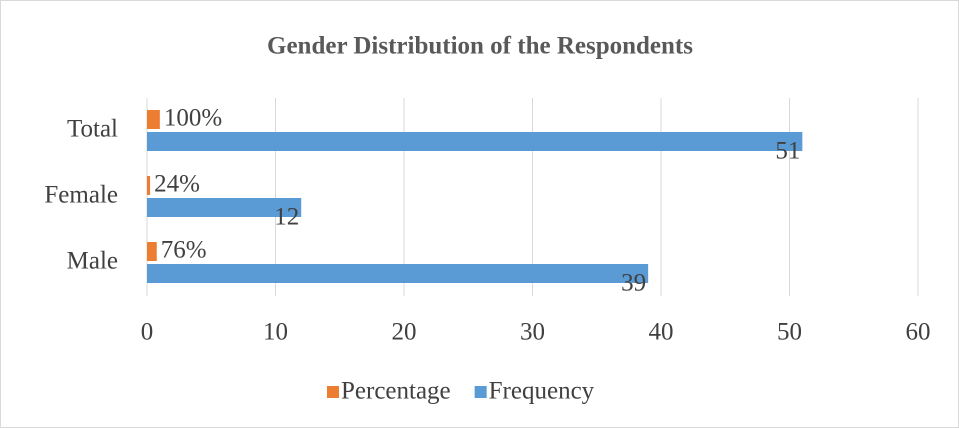 The image size is (959, 428). I want to click on legend-label: Frequency, so click(542, 391).